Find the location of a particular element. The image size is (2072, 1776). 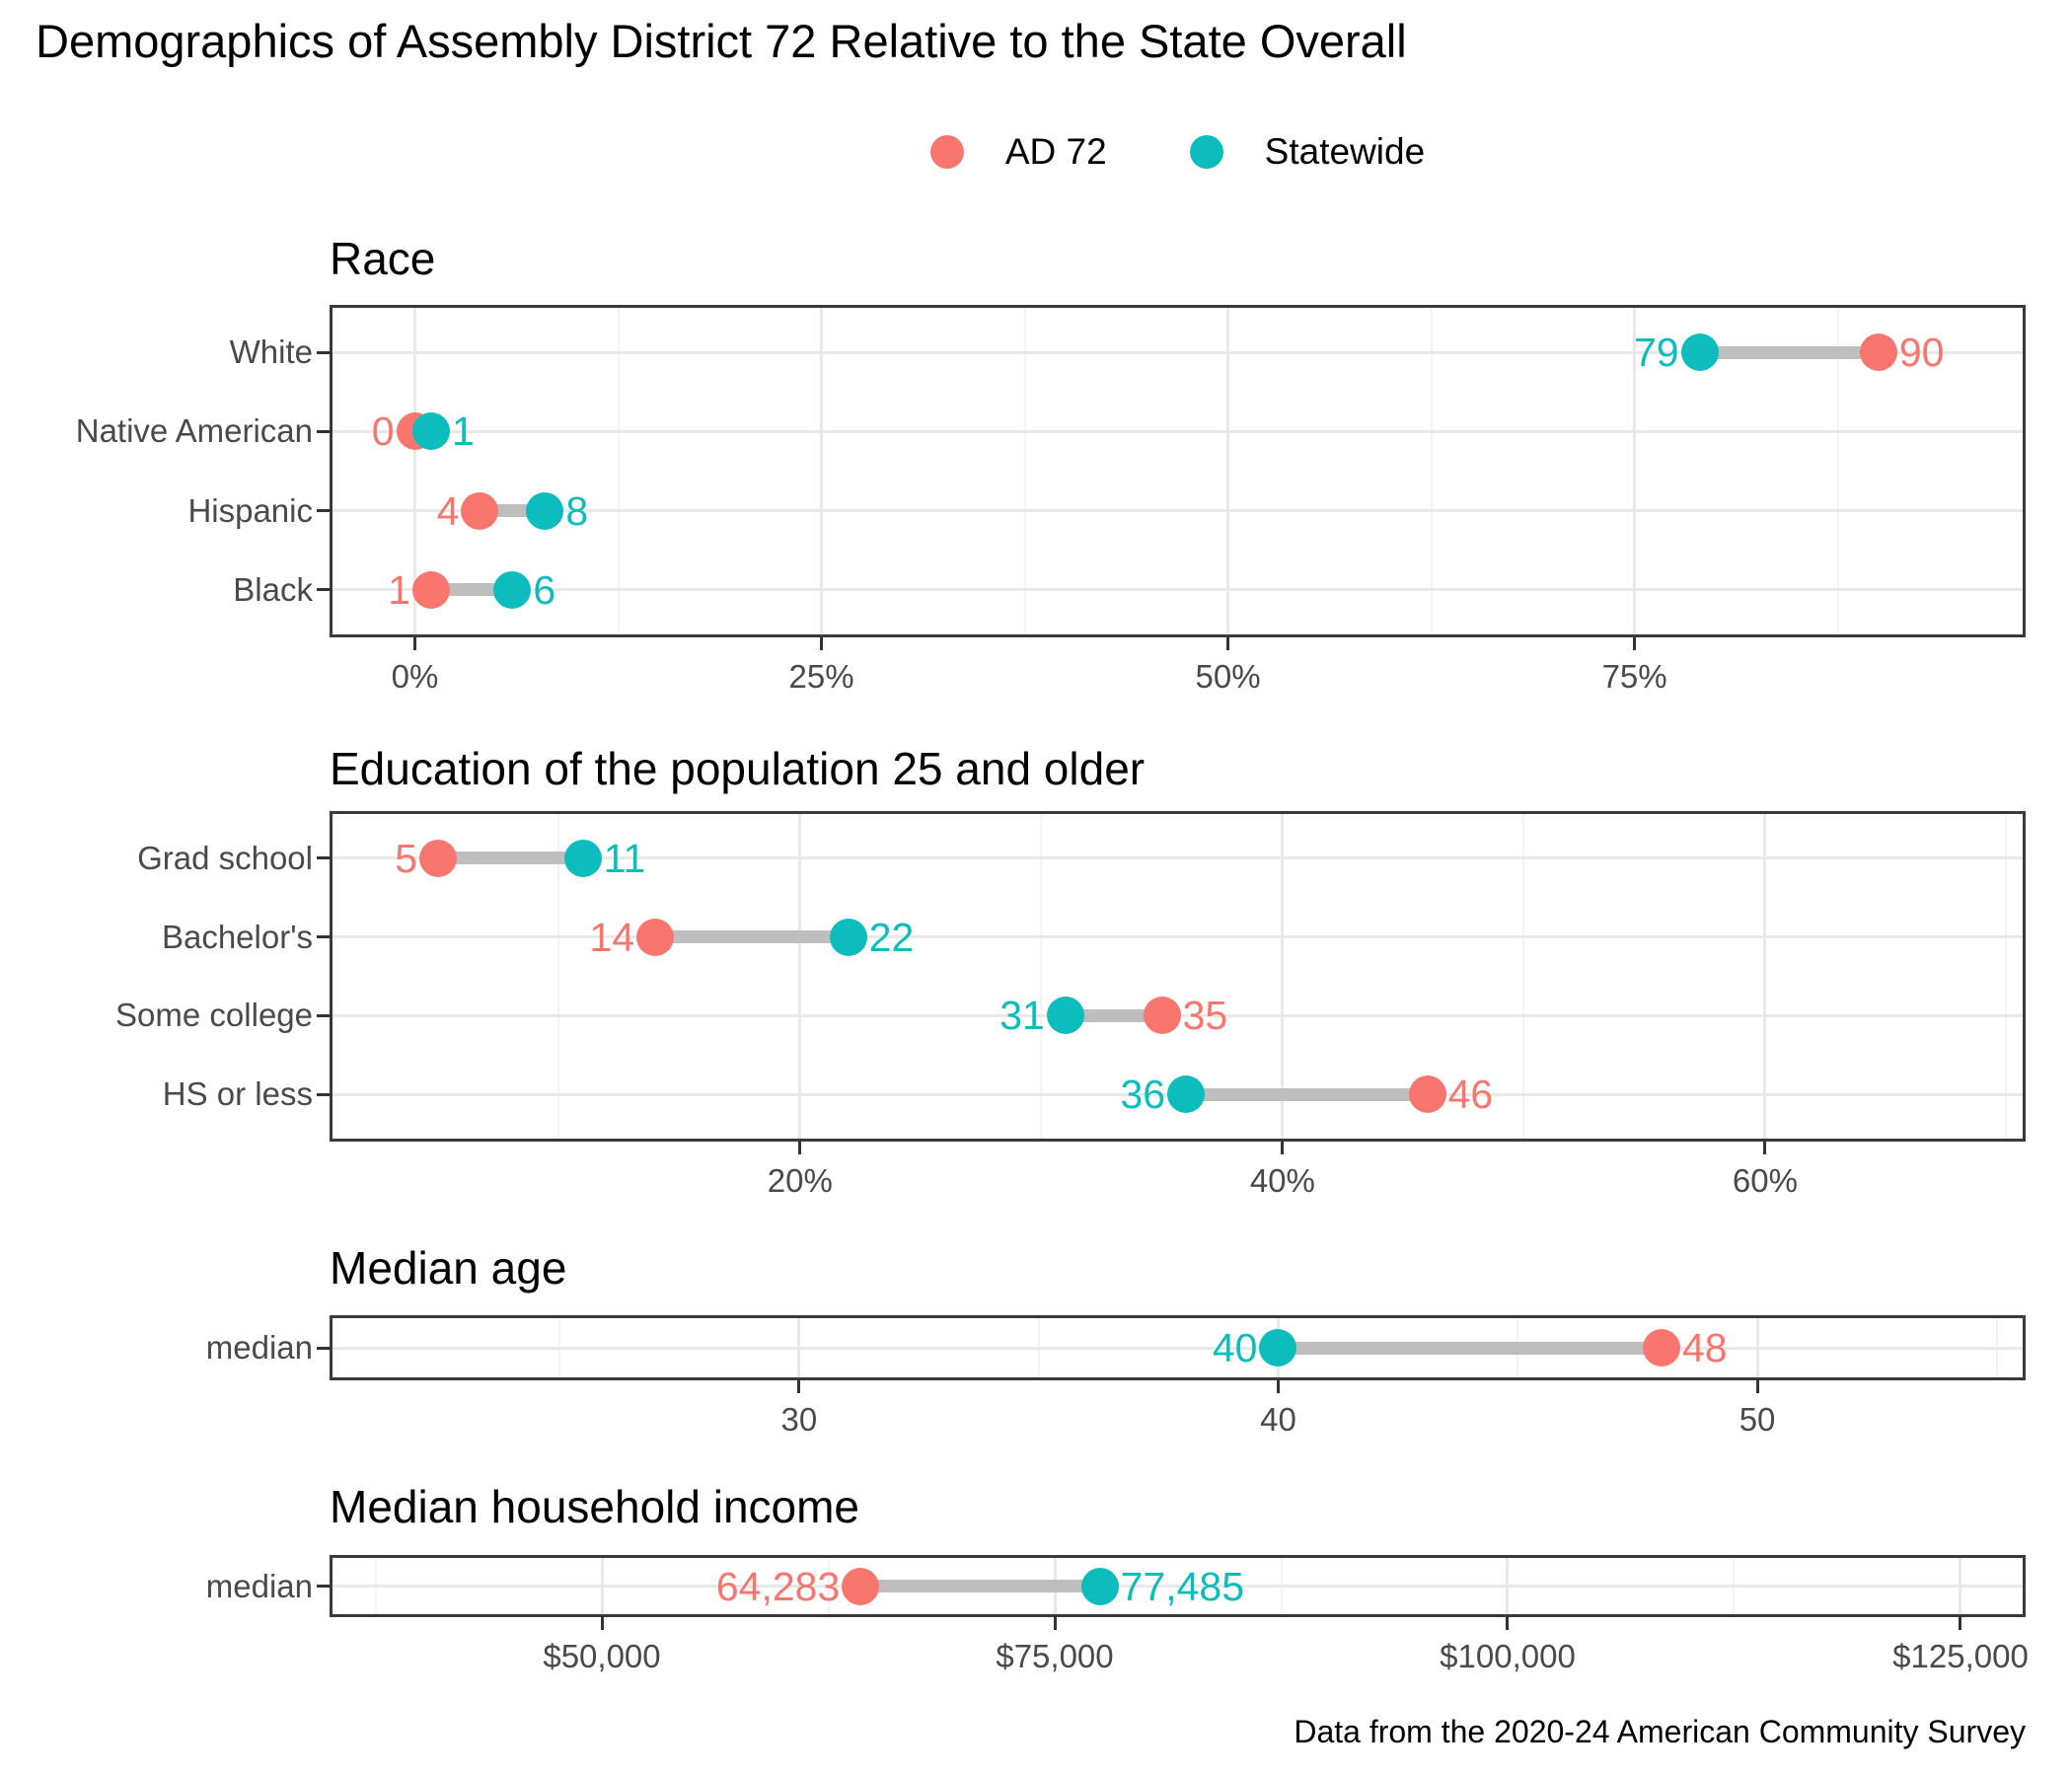

y-axis-label: Hispanic is located at coordinates (250, 510).